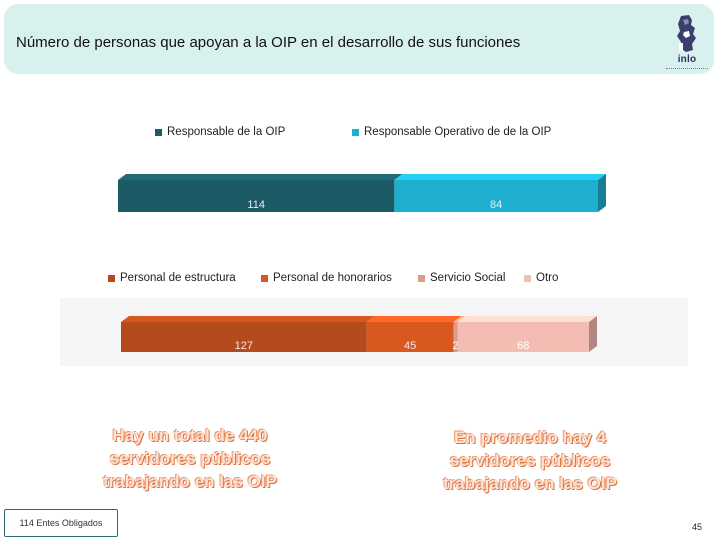  Describe the element at coordinates (547, 278) in the screenshot. I see `legend-label-otro: Otro` at that location.